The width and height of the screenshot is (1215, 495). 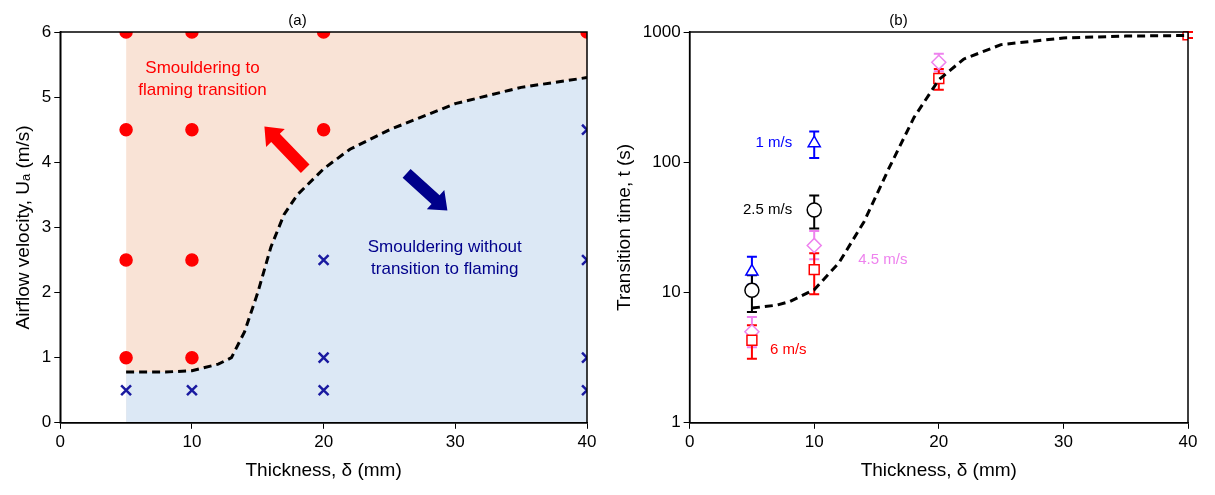 What do you see at coordinates (46, 161) in the screenshot?
I see `y-tick-label: 4` at bounding box center [46, 161].